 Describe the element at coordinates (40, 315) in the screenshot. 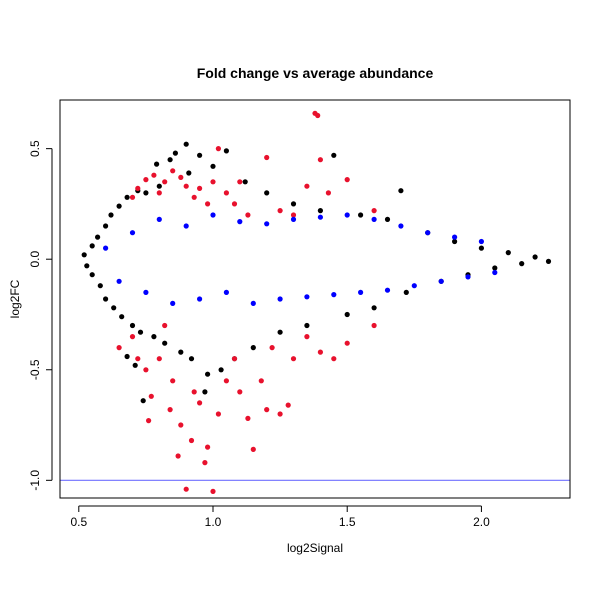

I see `y-axis: -1.0 -0.5 0.0 0.5` at that location.